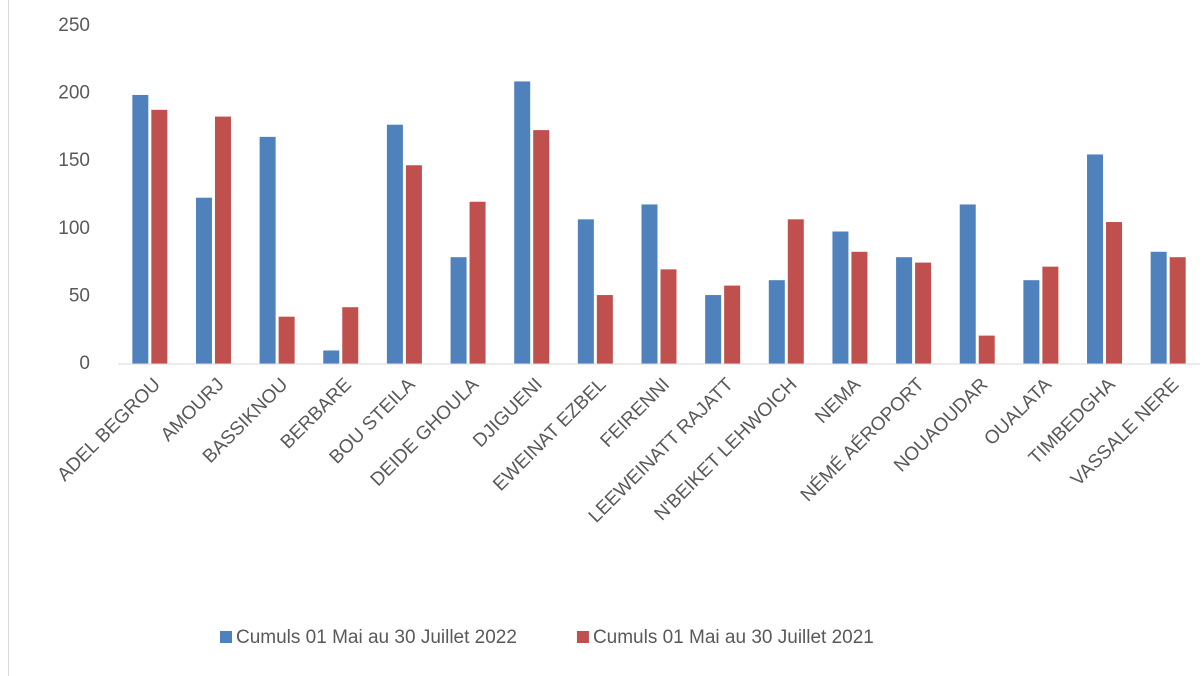 Image resolution: width=1203 pixels, height=676 pixels. I want to click on y-tick-label: 150, so click(74, 160).